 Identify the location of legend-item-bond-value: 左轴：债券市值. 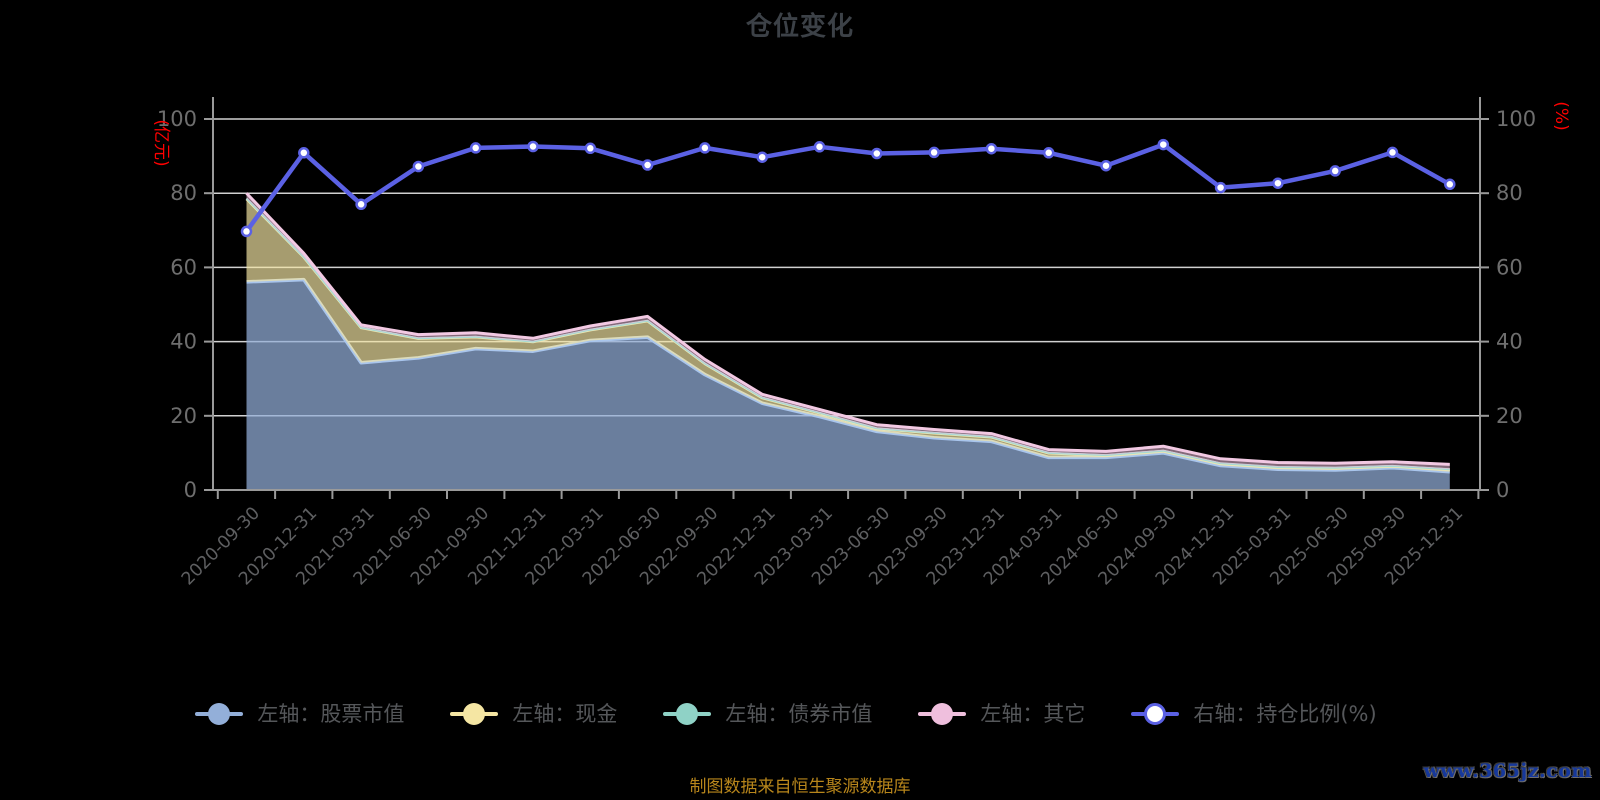
(767, 714).